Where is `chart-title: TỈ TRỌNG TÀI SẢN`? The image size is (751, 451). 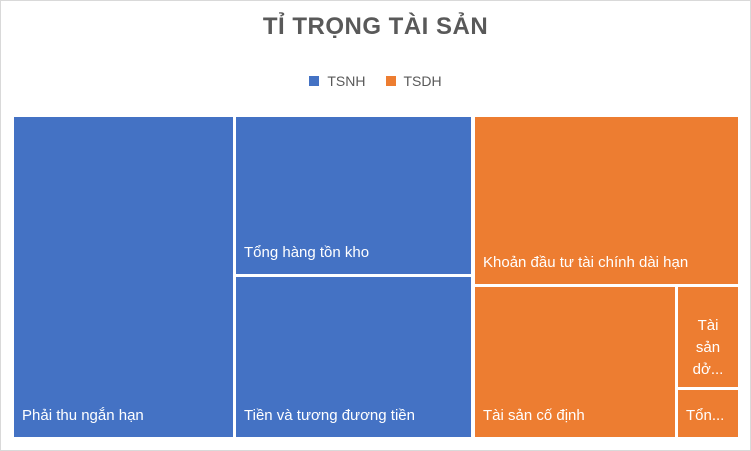
chart-title: TỈ TRỌNG TÀI SẢN is located at coordinates (375, 26).